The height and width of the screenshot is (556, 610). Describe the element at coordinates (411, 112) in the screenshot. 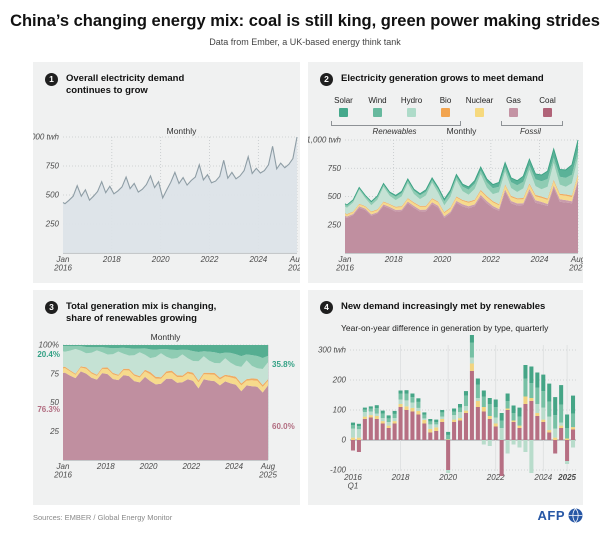

I see `legend-swatch-hydro` at that location.